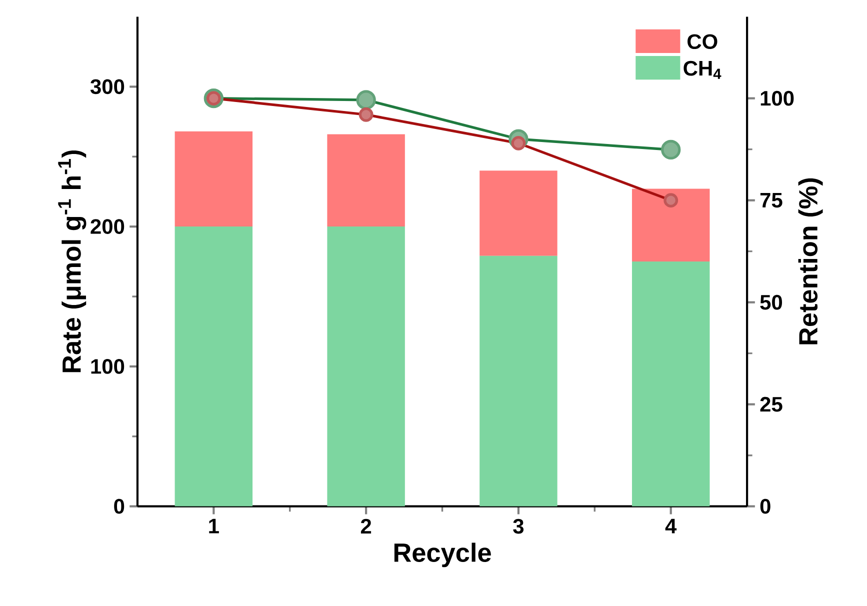 This screenshot has width=867, height=606. Describe the element at coordinates (703, 70) in the screenshot. I see `legend-label: CH$_{4}$` at that location.